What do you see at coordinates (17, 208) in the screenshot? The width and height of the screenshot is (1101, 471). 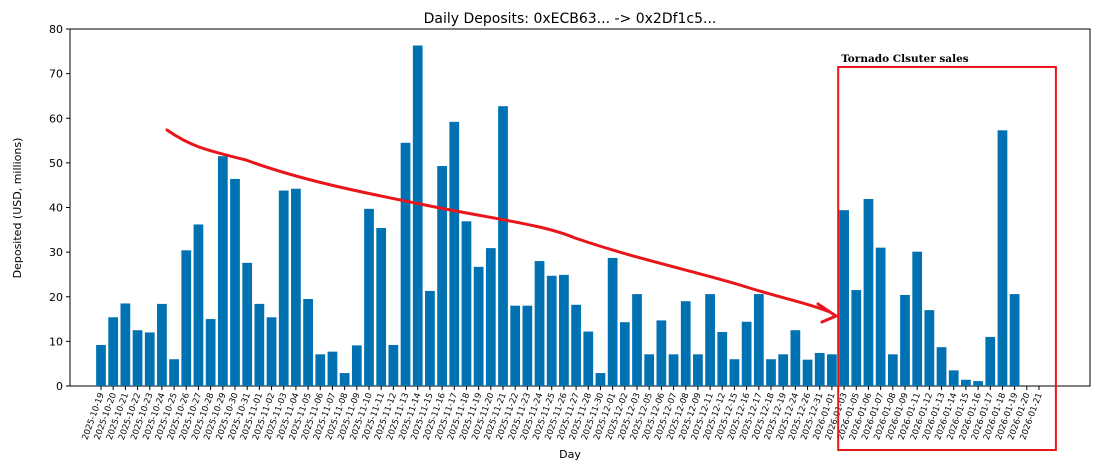 I see `y-axis-label: Deposited (USD, millions)` at bounding box center [17, 208].